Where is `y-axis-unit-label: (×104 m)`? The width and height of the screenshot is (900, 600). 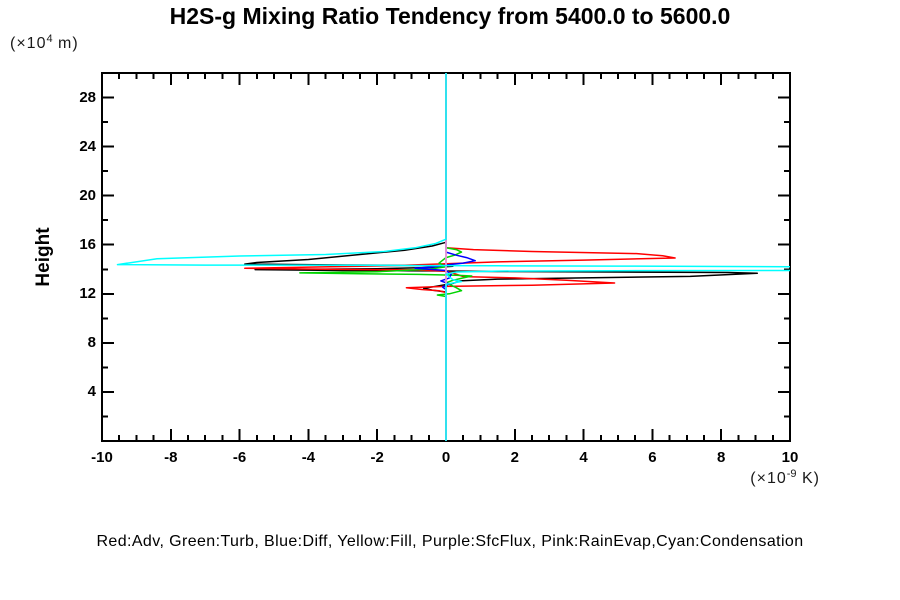
y-axis-unit-label: (×104 m) is located at coordinates (44, 42).